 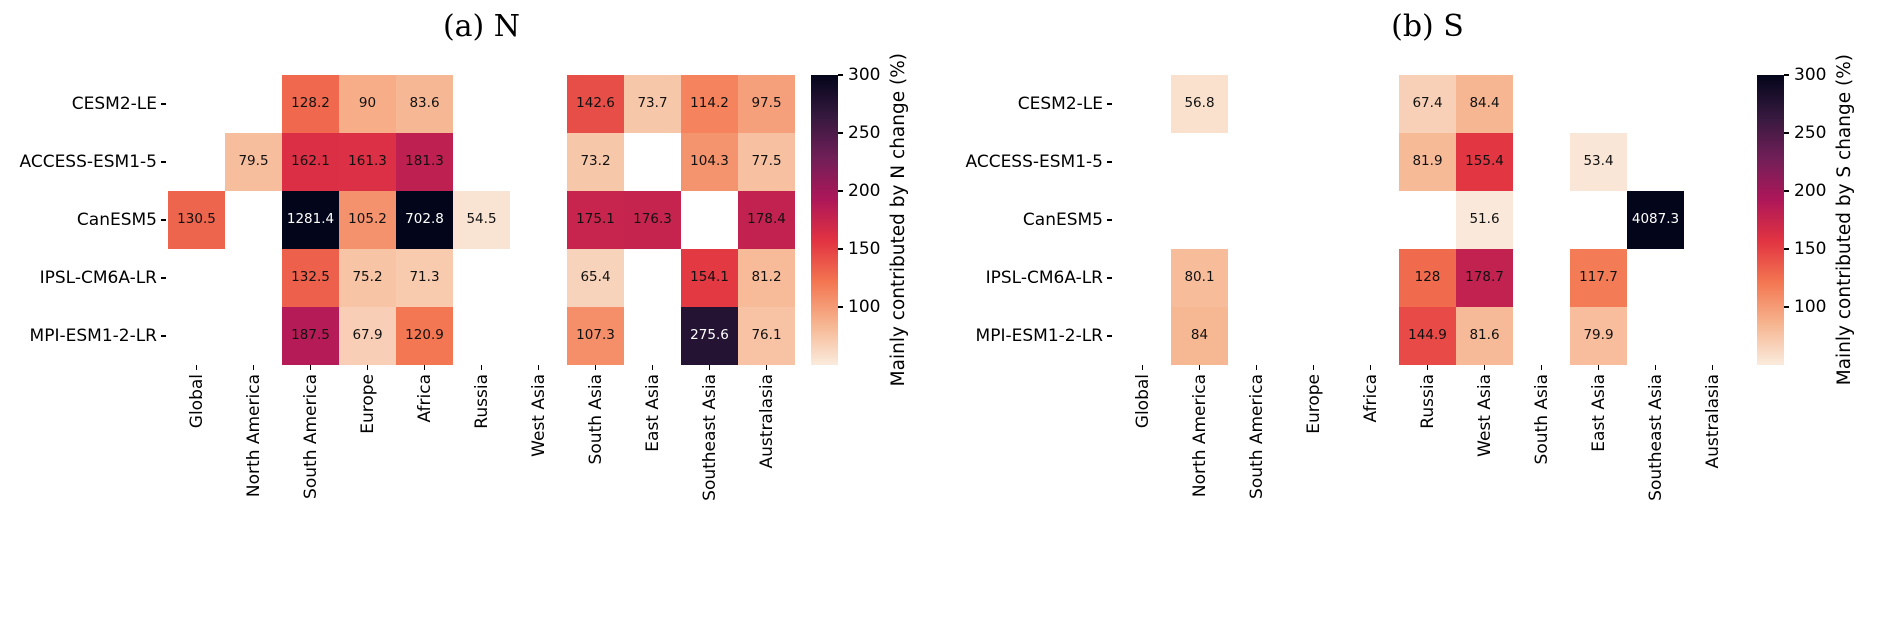 I want to click on cell-value: 75.2, so click(x=367, y=277).